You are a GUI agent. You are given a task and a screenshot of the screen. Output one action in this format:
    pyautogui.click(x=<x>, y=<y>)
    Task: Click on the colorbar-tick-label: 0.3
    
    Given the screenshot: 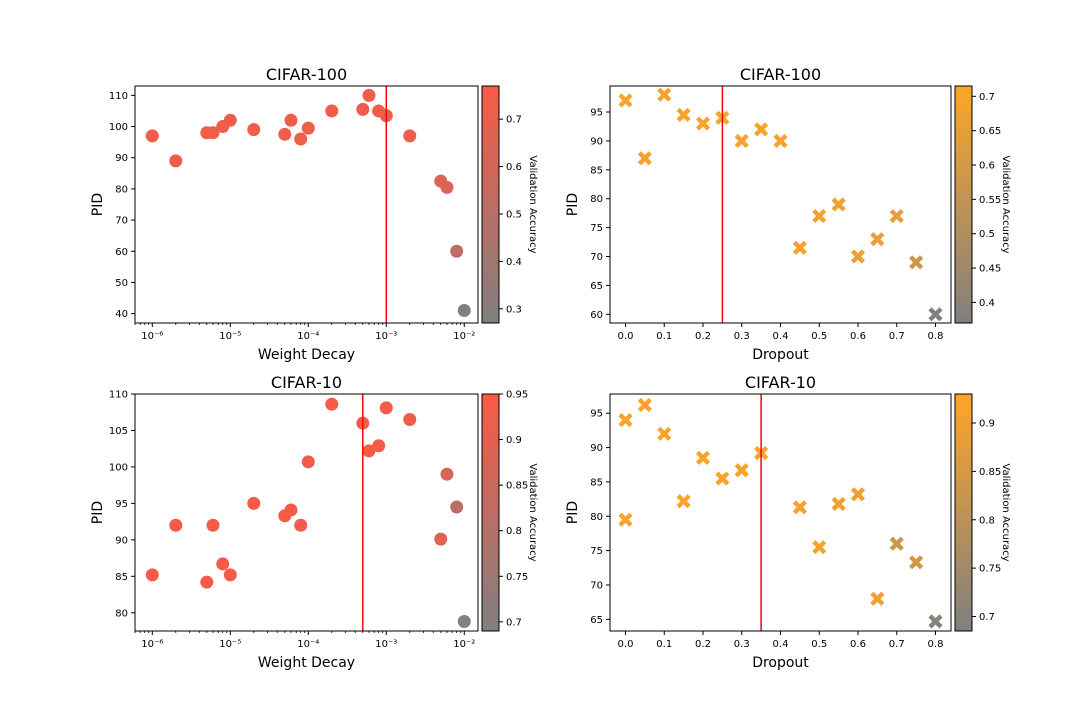 What is the action you would take?
    pyautogui.click(x=514, y=309)
    